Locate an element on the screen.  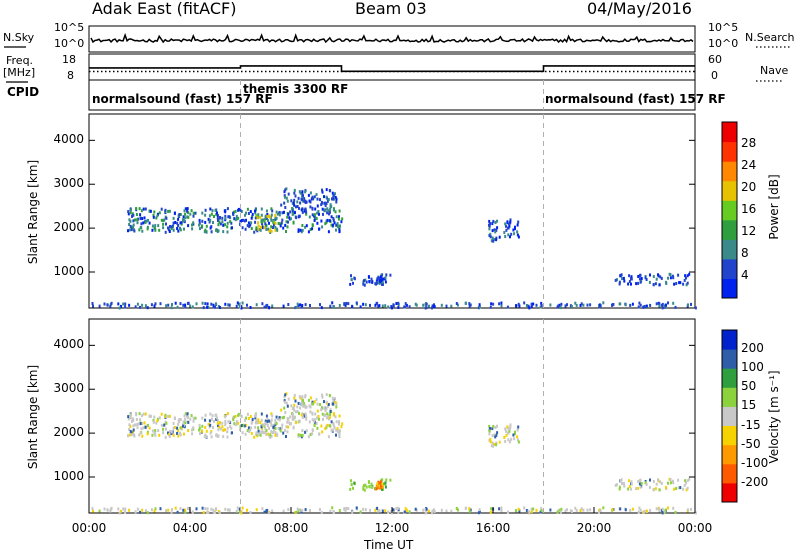
nsearch-label: N.Search is located at coordinates (770, 37).